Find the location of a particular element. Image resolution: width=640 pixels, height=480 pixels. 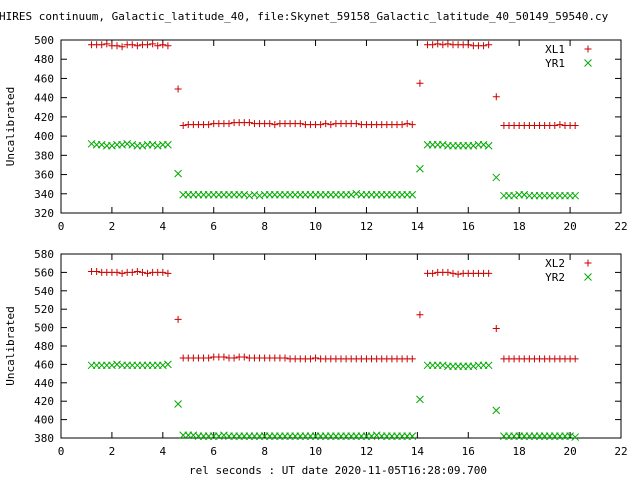

y-tick-label: 360 is located at coordinates (44, 175).